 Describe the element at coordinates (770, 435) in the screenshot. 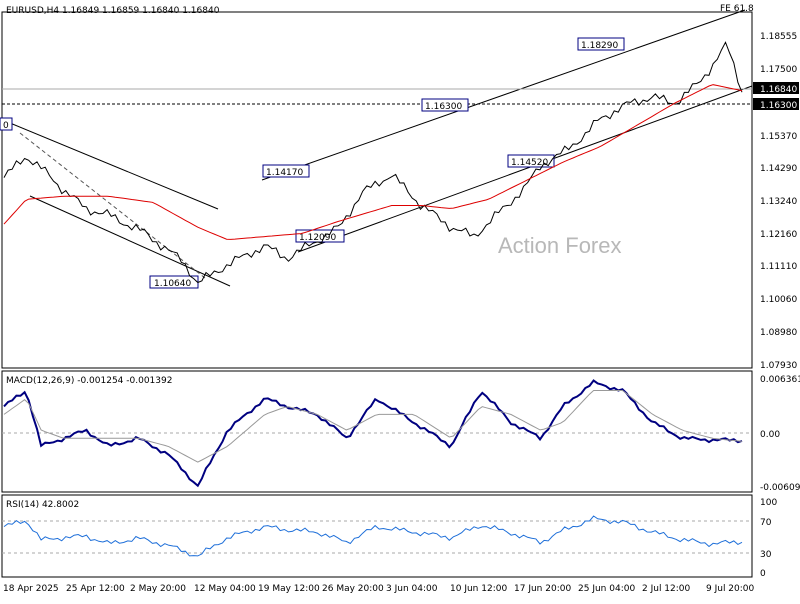

I see `macd-ytick-1: 0.00` at that location.